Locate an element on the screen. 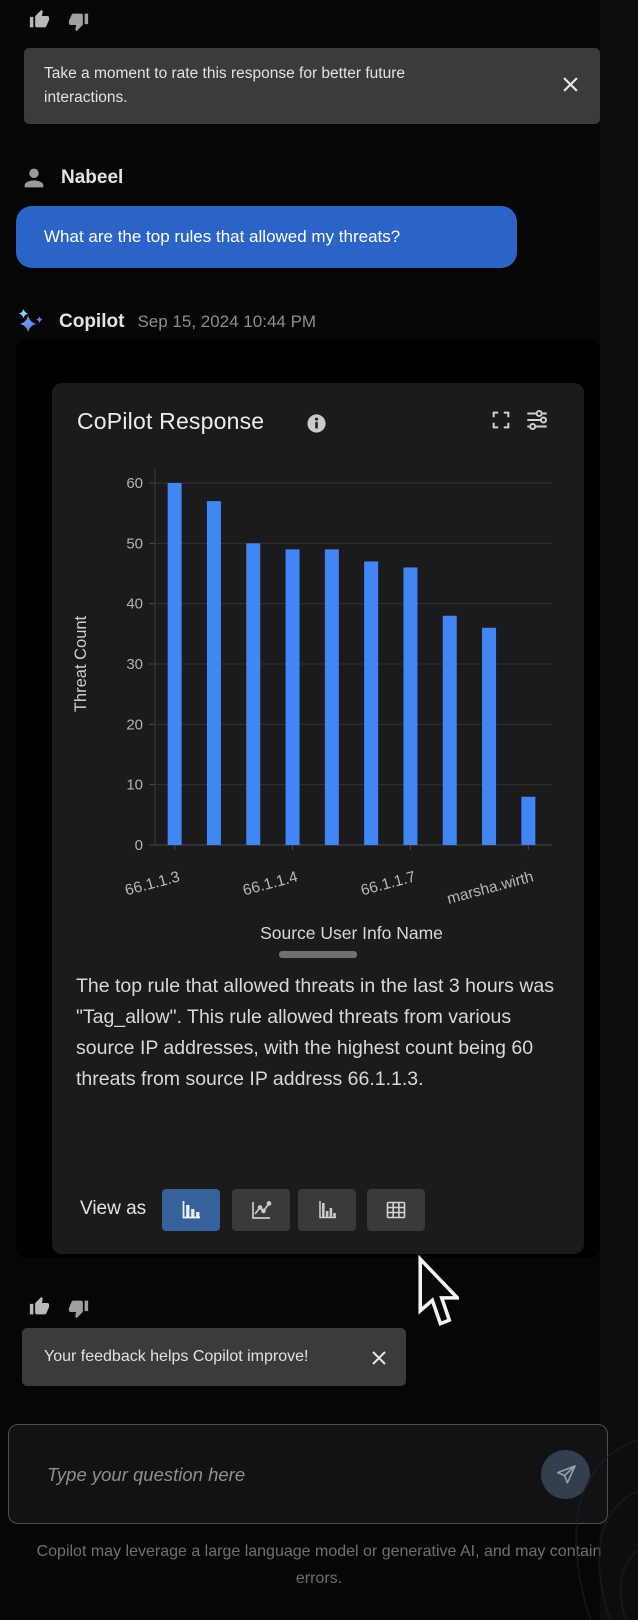 The height and width of the screenshot is (1620, 638). x-tick-label: 66.1.1.3 is located at coordinates (152, 883).